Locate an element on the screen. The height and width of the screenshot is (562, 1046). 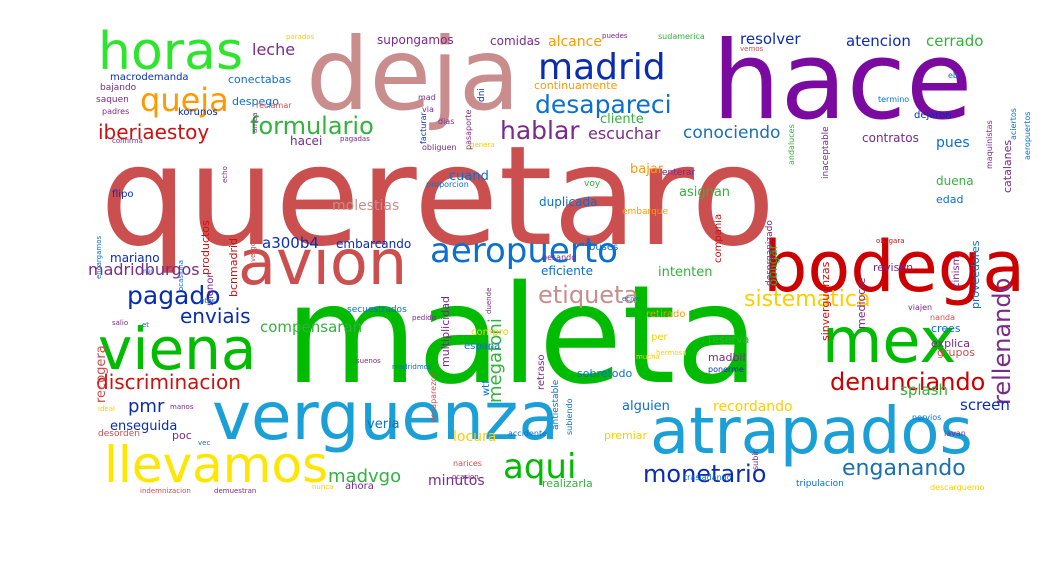
word: embarque is located at coordinates (645, 212).